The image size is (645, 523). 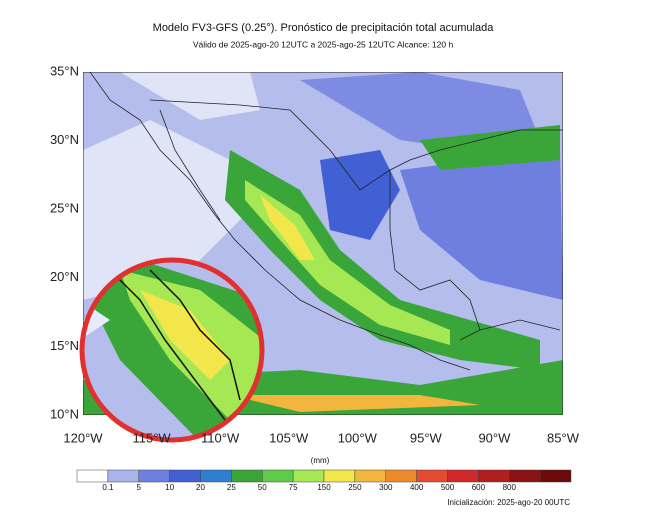 What do you see at coordinates (448, 487) in the screenshot?
I see `colorbar-label: 500` at bounding box center [448, 487].